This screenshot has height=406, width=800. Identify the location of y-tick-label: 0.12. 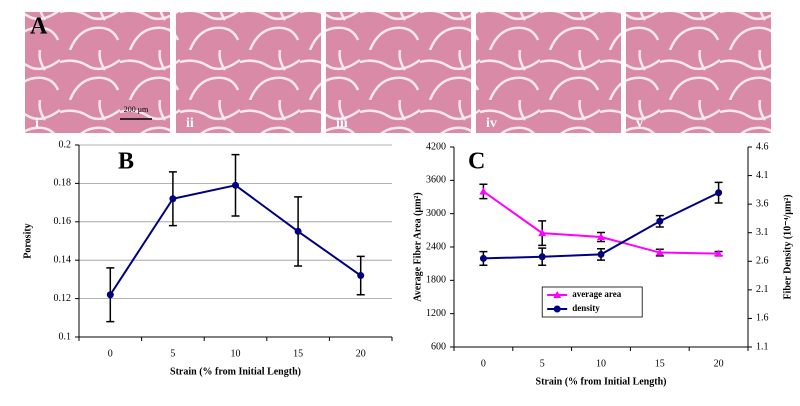
(63, 298).